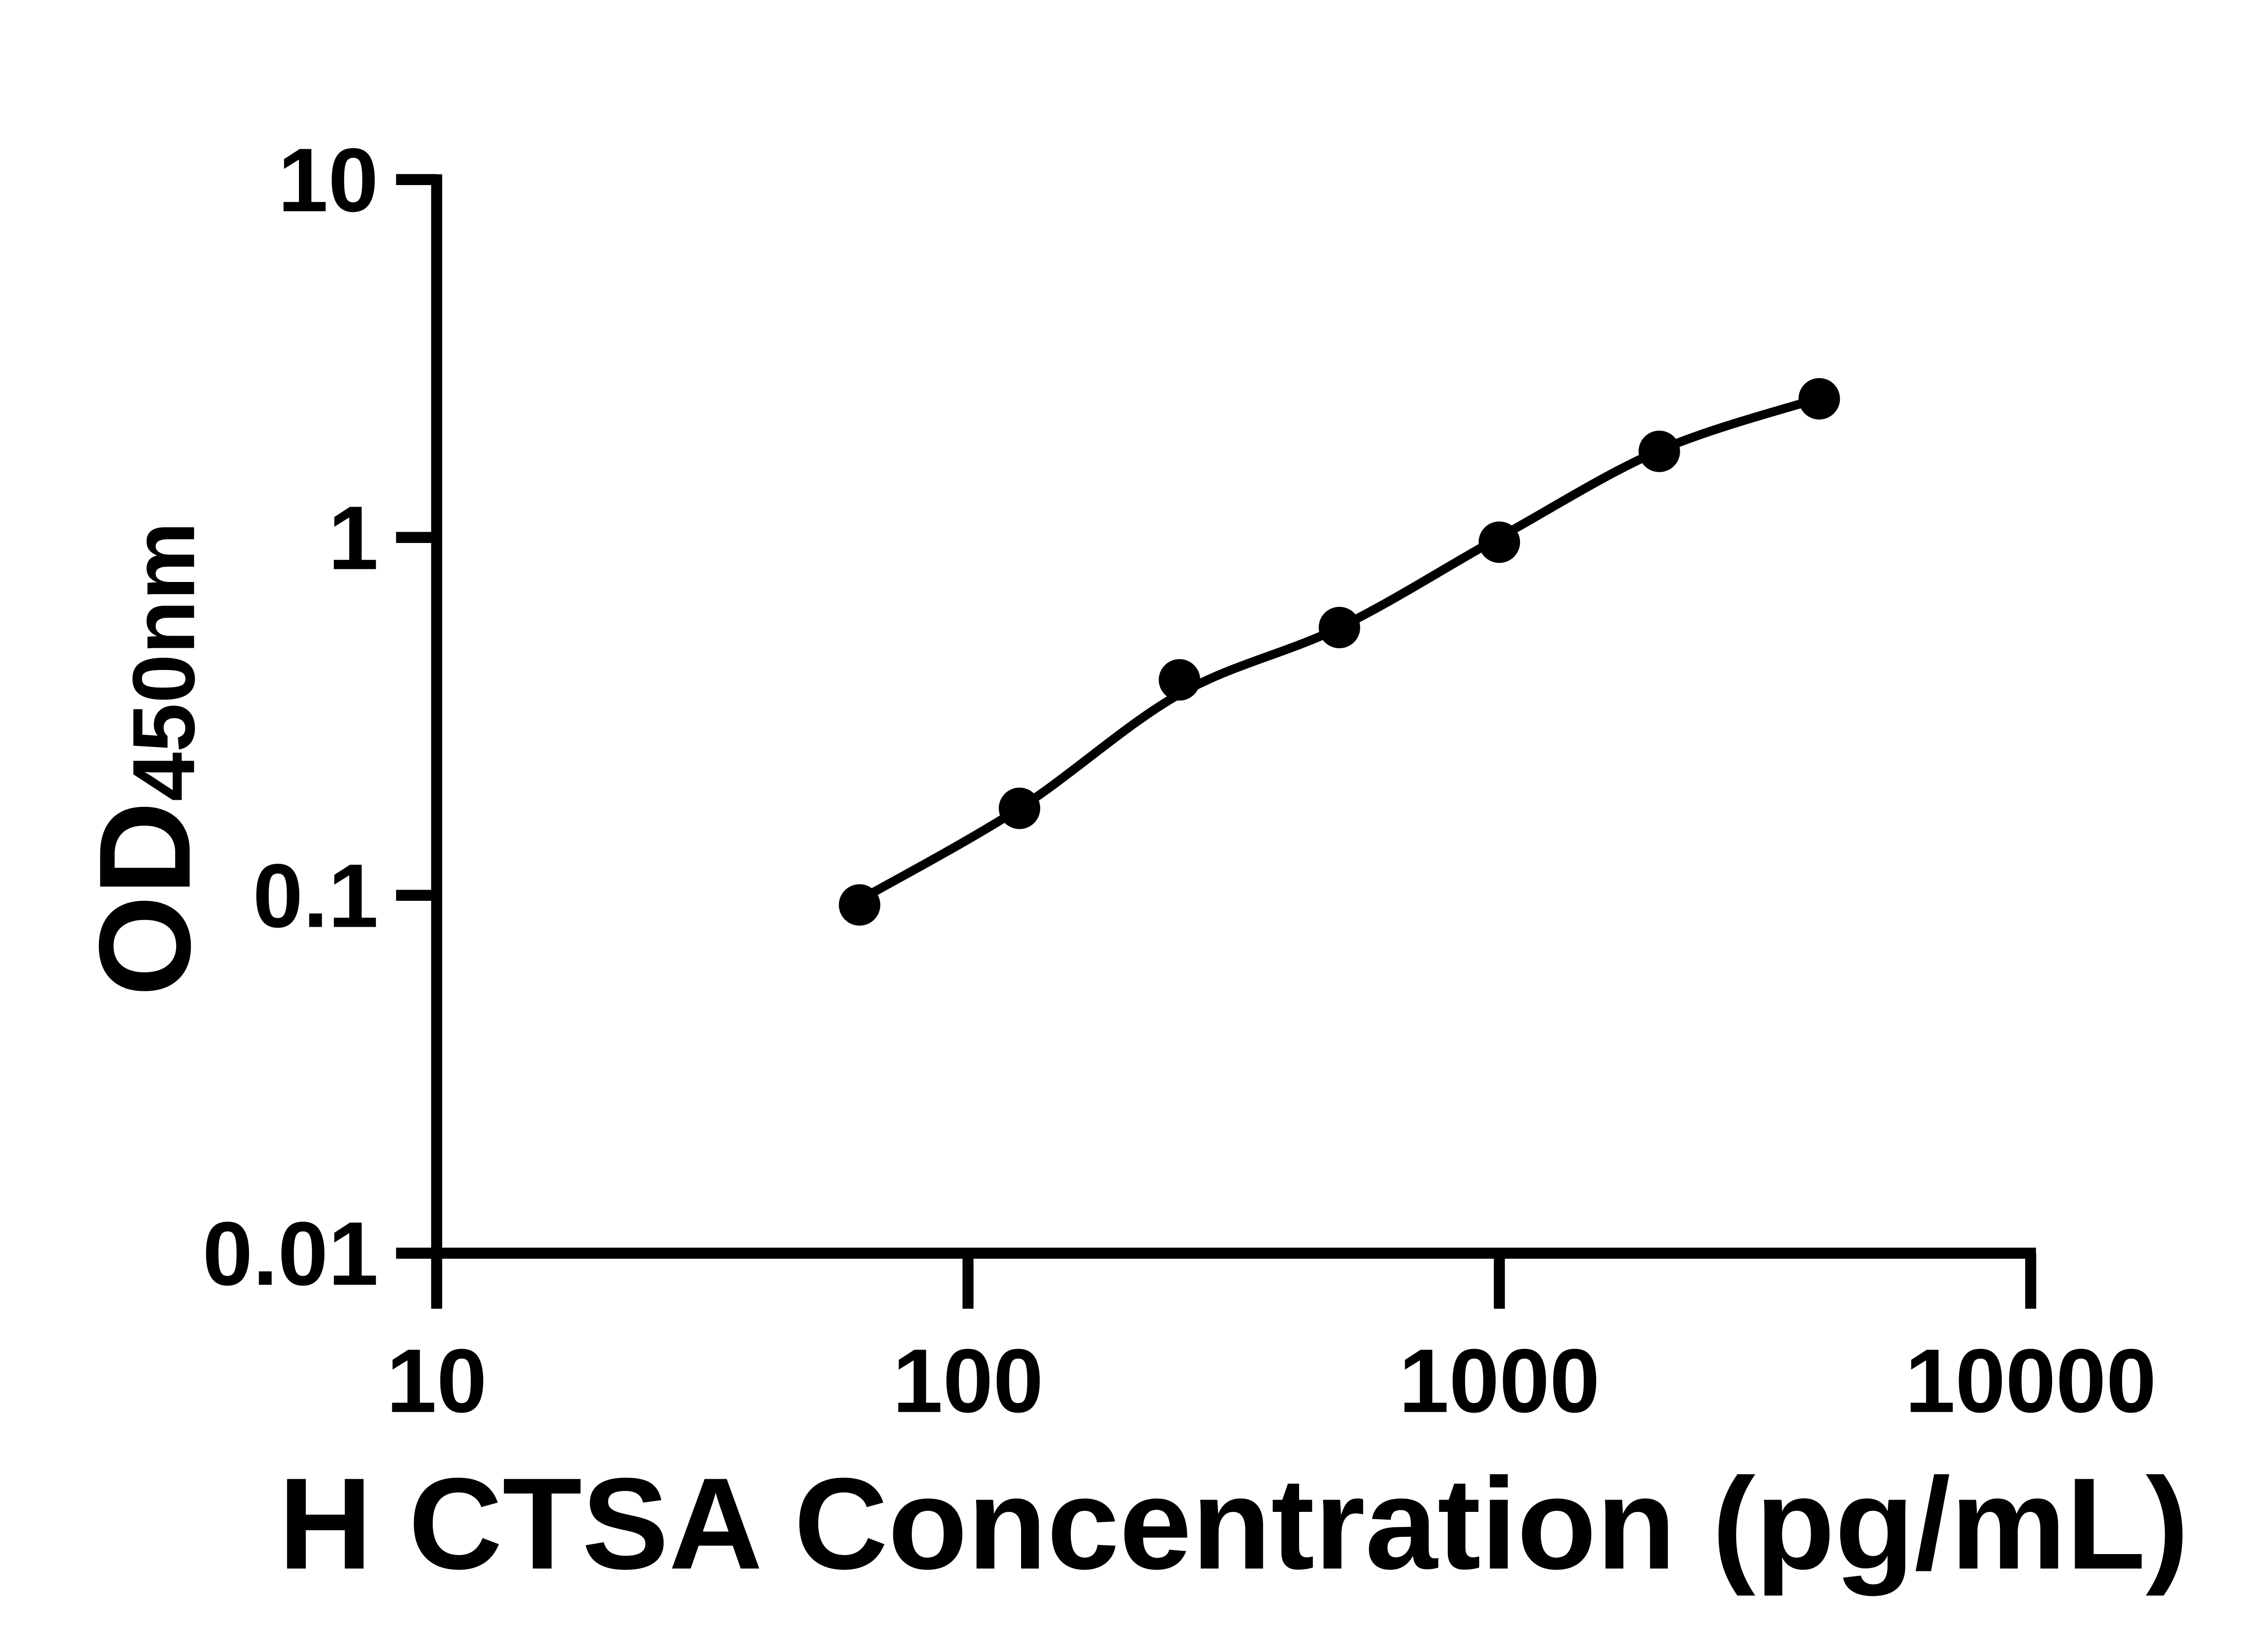 This screenshot has width=2268, height=1633. Describe the element at coordinates (969, 1381) in the screenshot. I see `x-tick-label-100: 100` at that location.